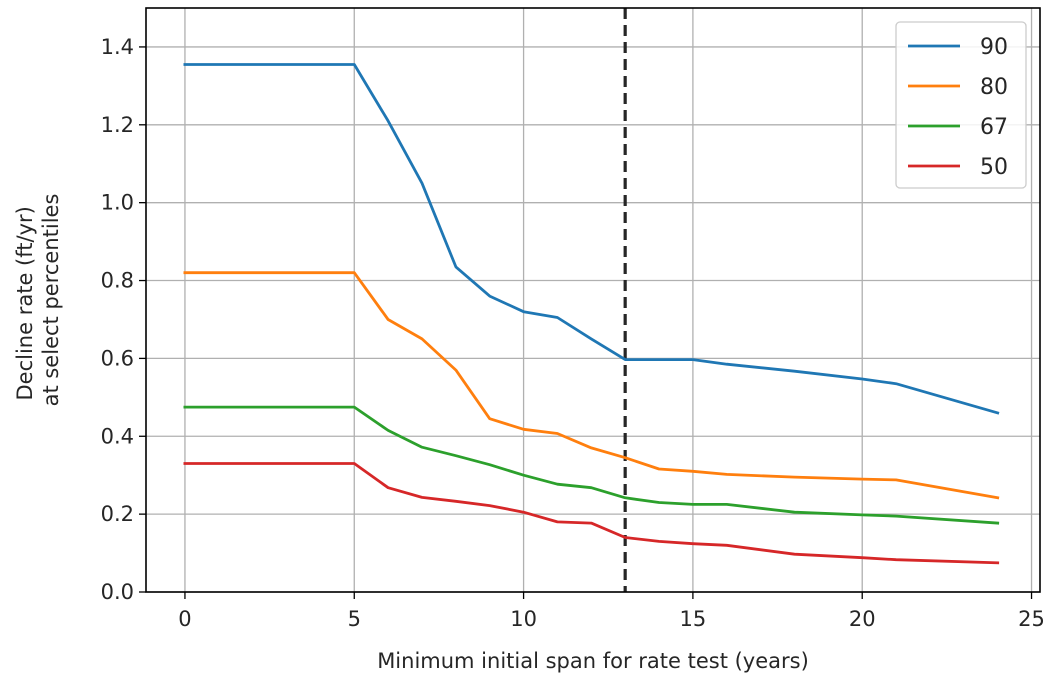  What do you see at coordinates (117, 125) in the screenshot?
I see `y-tick-label: 1.2` at bounding box center [117, 125].